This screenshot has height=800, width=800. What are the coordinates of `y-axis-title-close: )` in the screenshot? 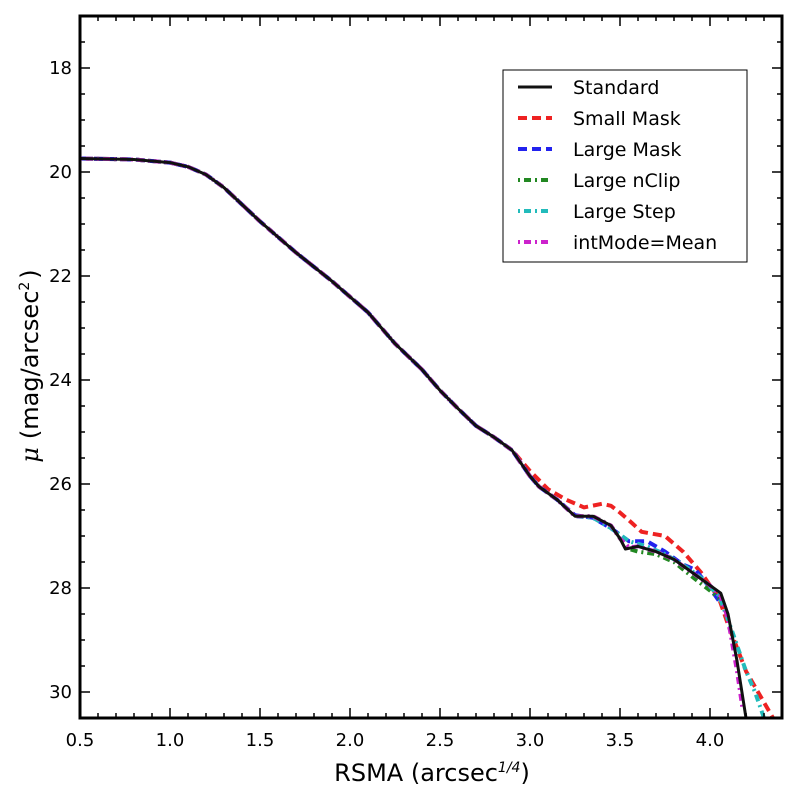 It's located at (30, 273).